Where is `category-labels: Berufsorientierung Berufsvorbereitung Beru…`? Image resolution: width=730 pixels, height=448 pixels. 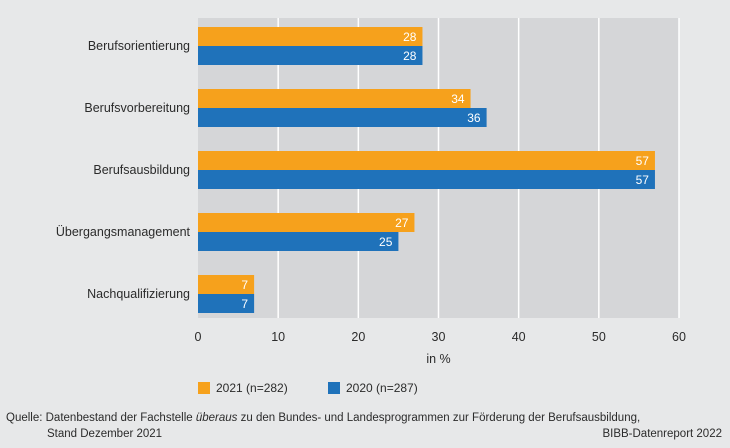 category-labels: Berufsorientierung Berufsvorbereitung Beru… is located at coordinates (123, 170).